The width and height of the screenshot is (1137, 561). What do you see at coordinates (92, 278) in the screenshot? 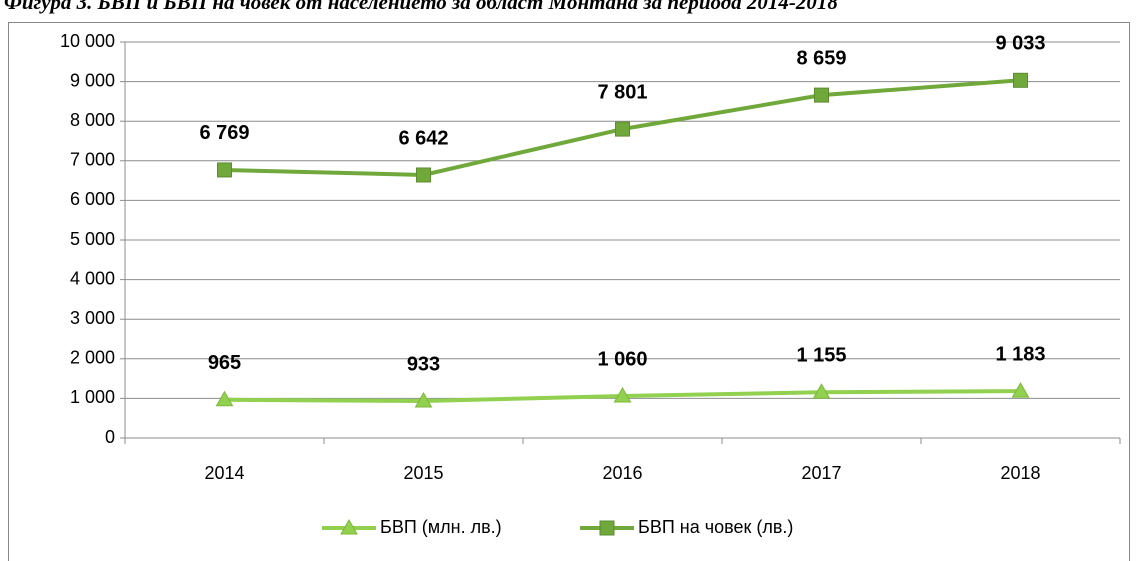
I see `y-tick-label: 4 000` at bounding box center [92, 278].